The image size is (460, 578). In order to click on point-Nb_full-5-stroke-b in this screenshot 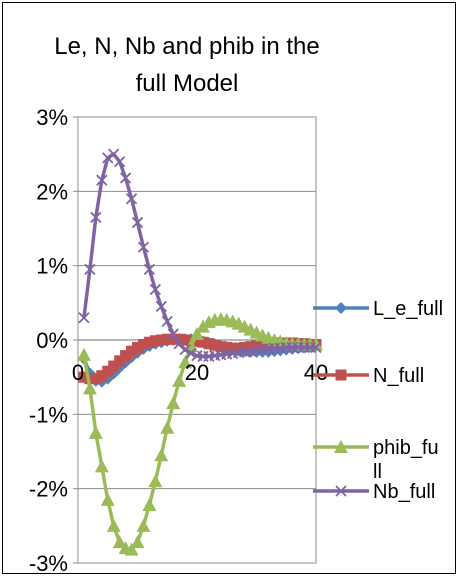, I will do `click(108, 158)`.